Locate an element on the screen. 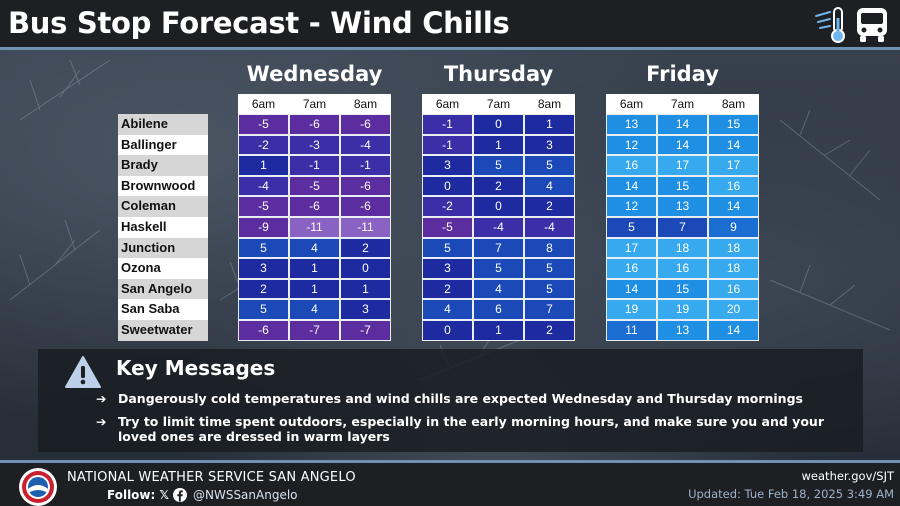 This screenshot has height=506, width=900. table-row: -6 -7 -7 is located at coordinates (314, 330).